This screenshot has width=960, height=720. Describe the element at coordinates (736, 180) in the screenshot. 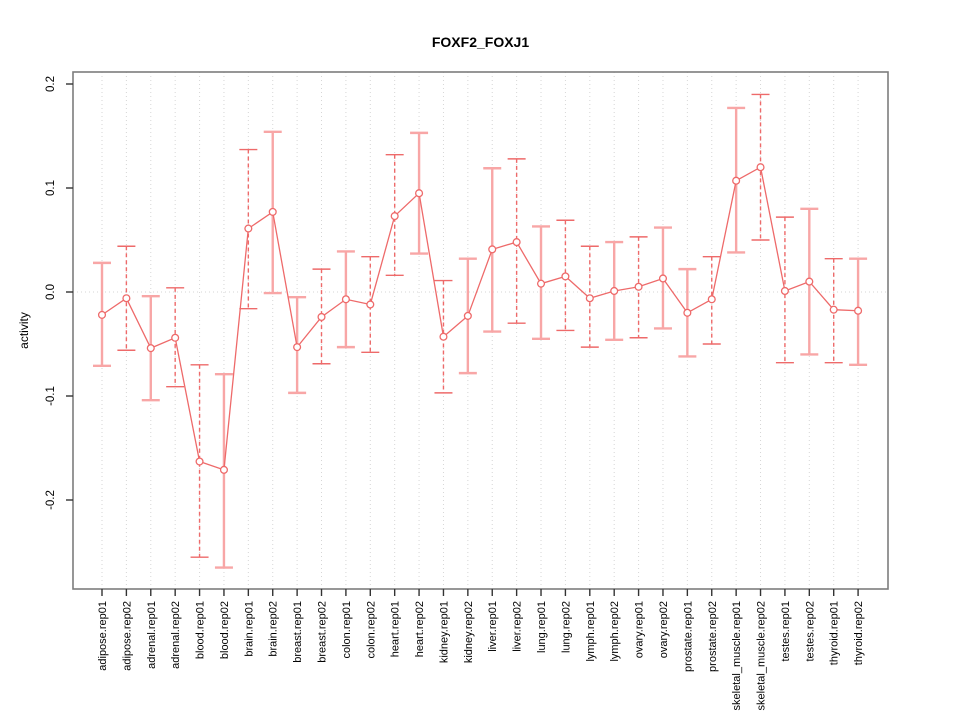

I see `data-point-skeletal_muscle.rep01` at that location.